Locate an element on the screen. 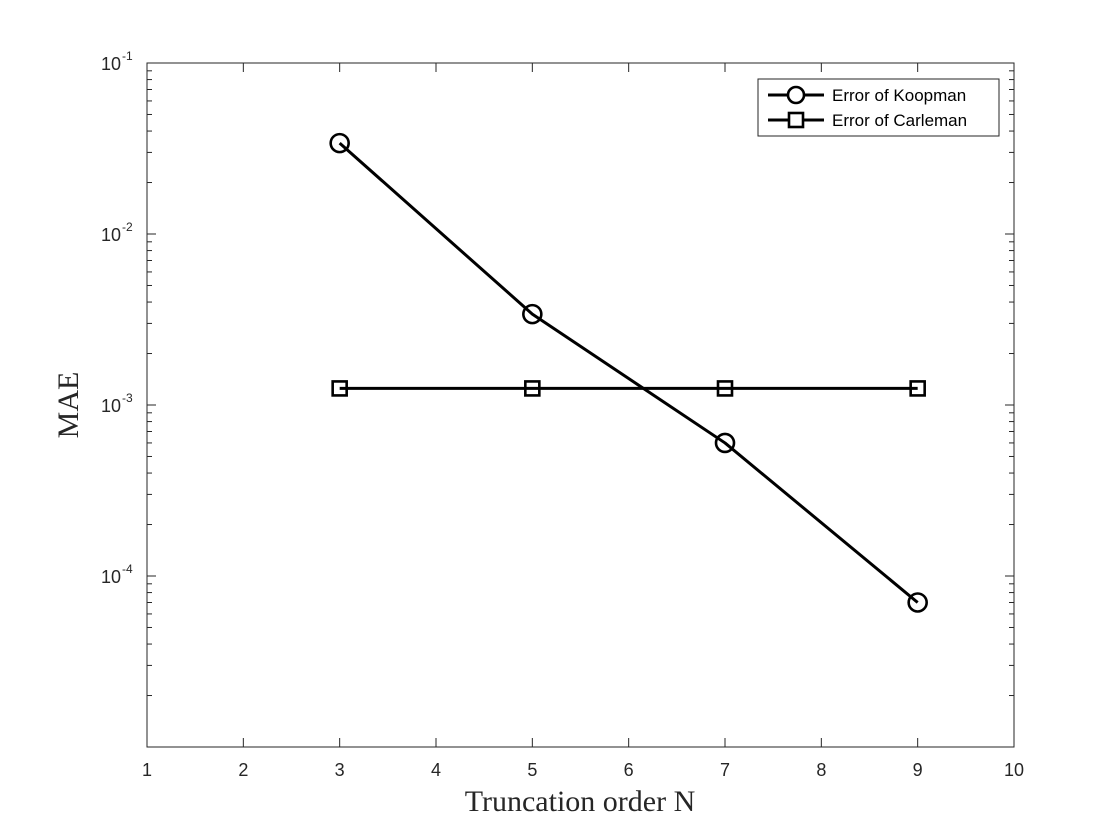  y-tick-label: 10 -2 is located at coordinates (117, 232).